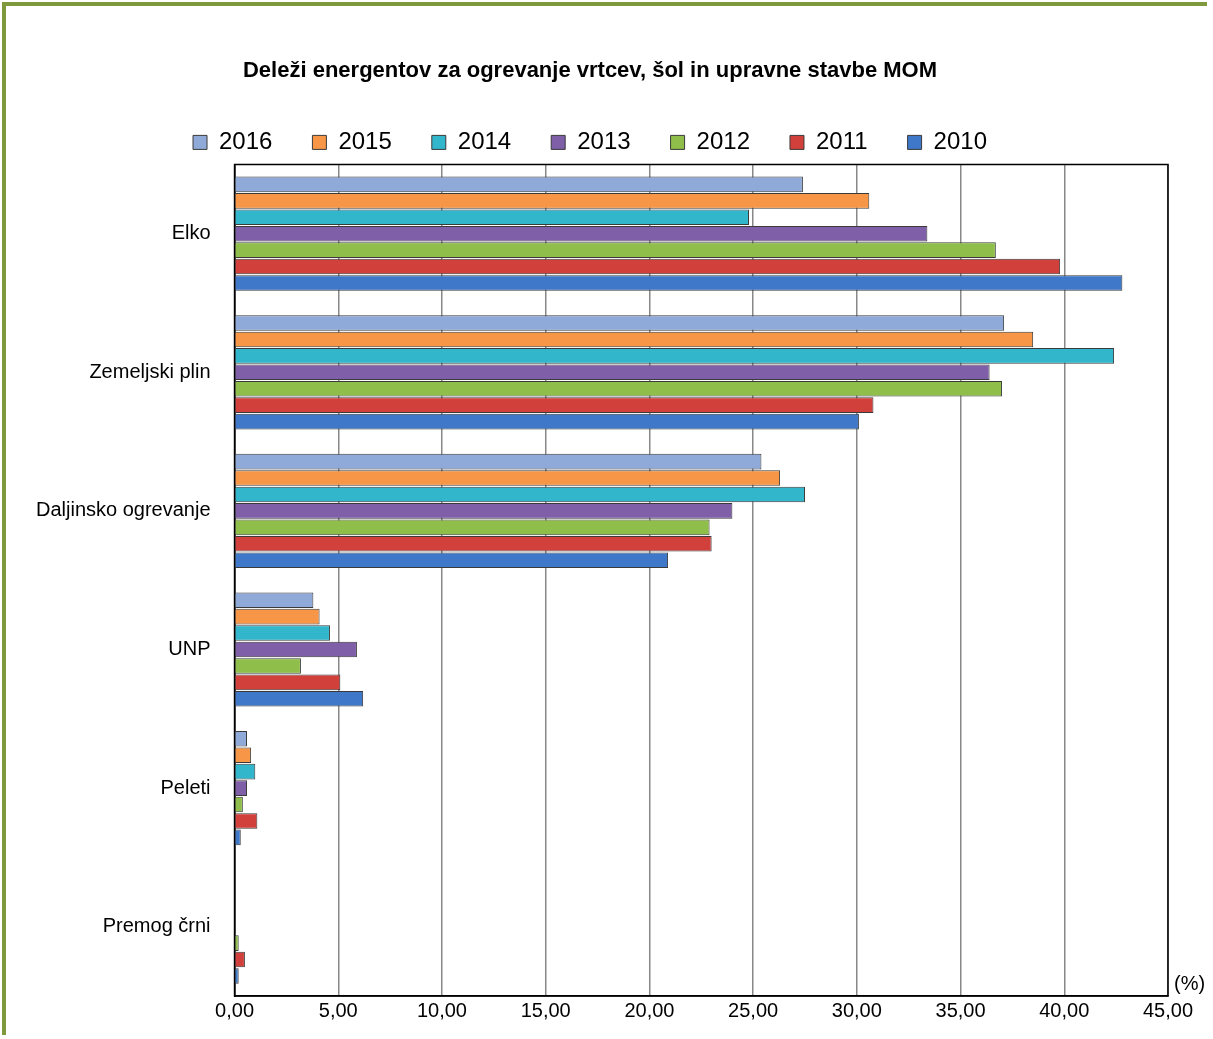 Image resolution: width=1213 pixels, height=1039 pixels. I want to click on x-tick-label: 15,00, so click(545, 1009).